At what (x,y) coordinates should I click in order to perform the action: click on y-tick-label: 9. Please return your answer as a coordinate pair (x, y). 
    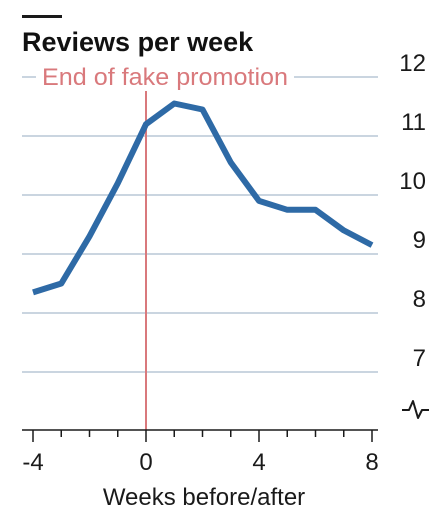
    Looking at the image, I should click on (419, 240).